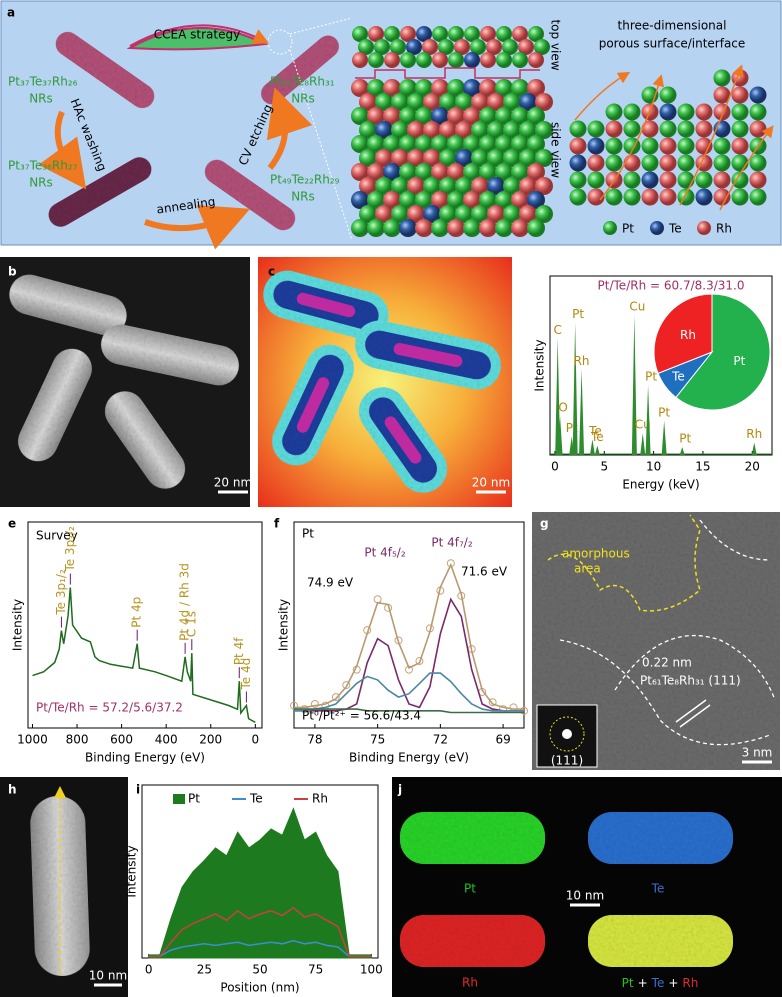  Describe the element at coordinates (100, 192) in the screenshot. I see `nanorod` at that location.